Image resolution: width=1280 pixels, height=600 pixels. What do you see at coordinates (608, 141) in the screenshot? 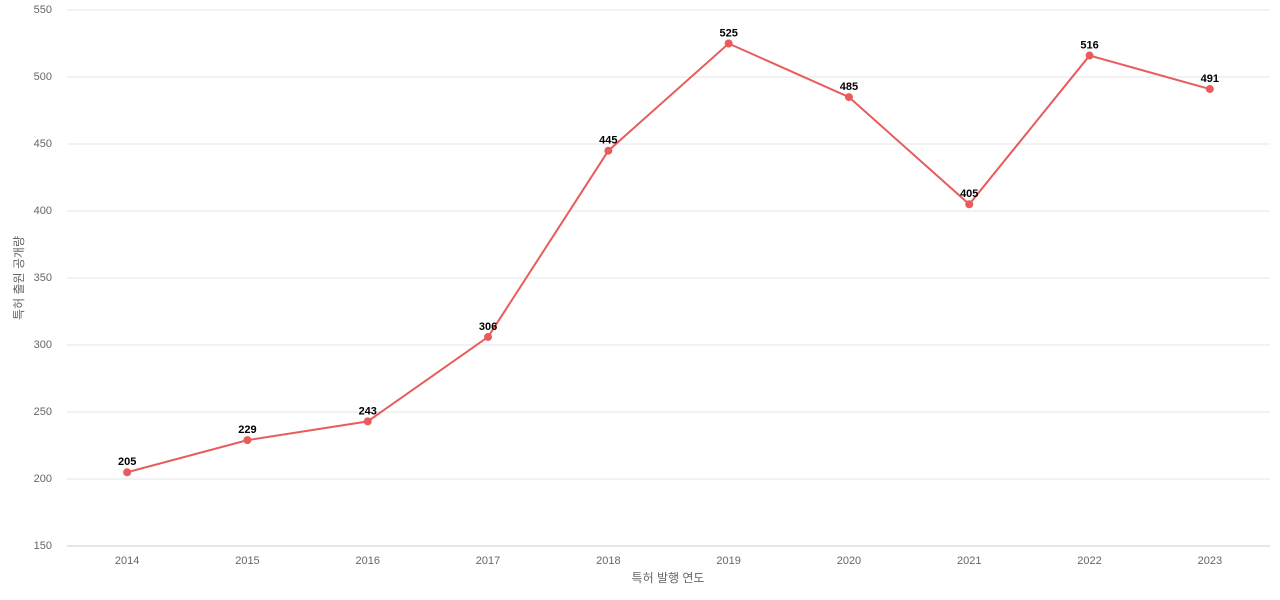
I see `data-label: 445` at bounding box center [608, 141].